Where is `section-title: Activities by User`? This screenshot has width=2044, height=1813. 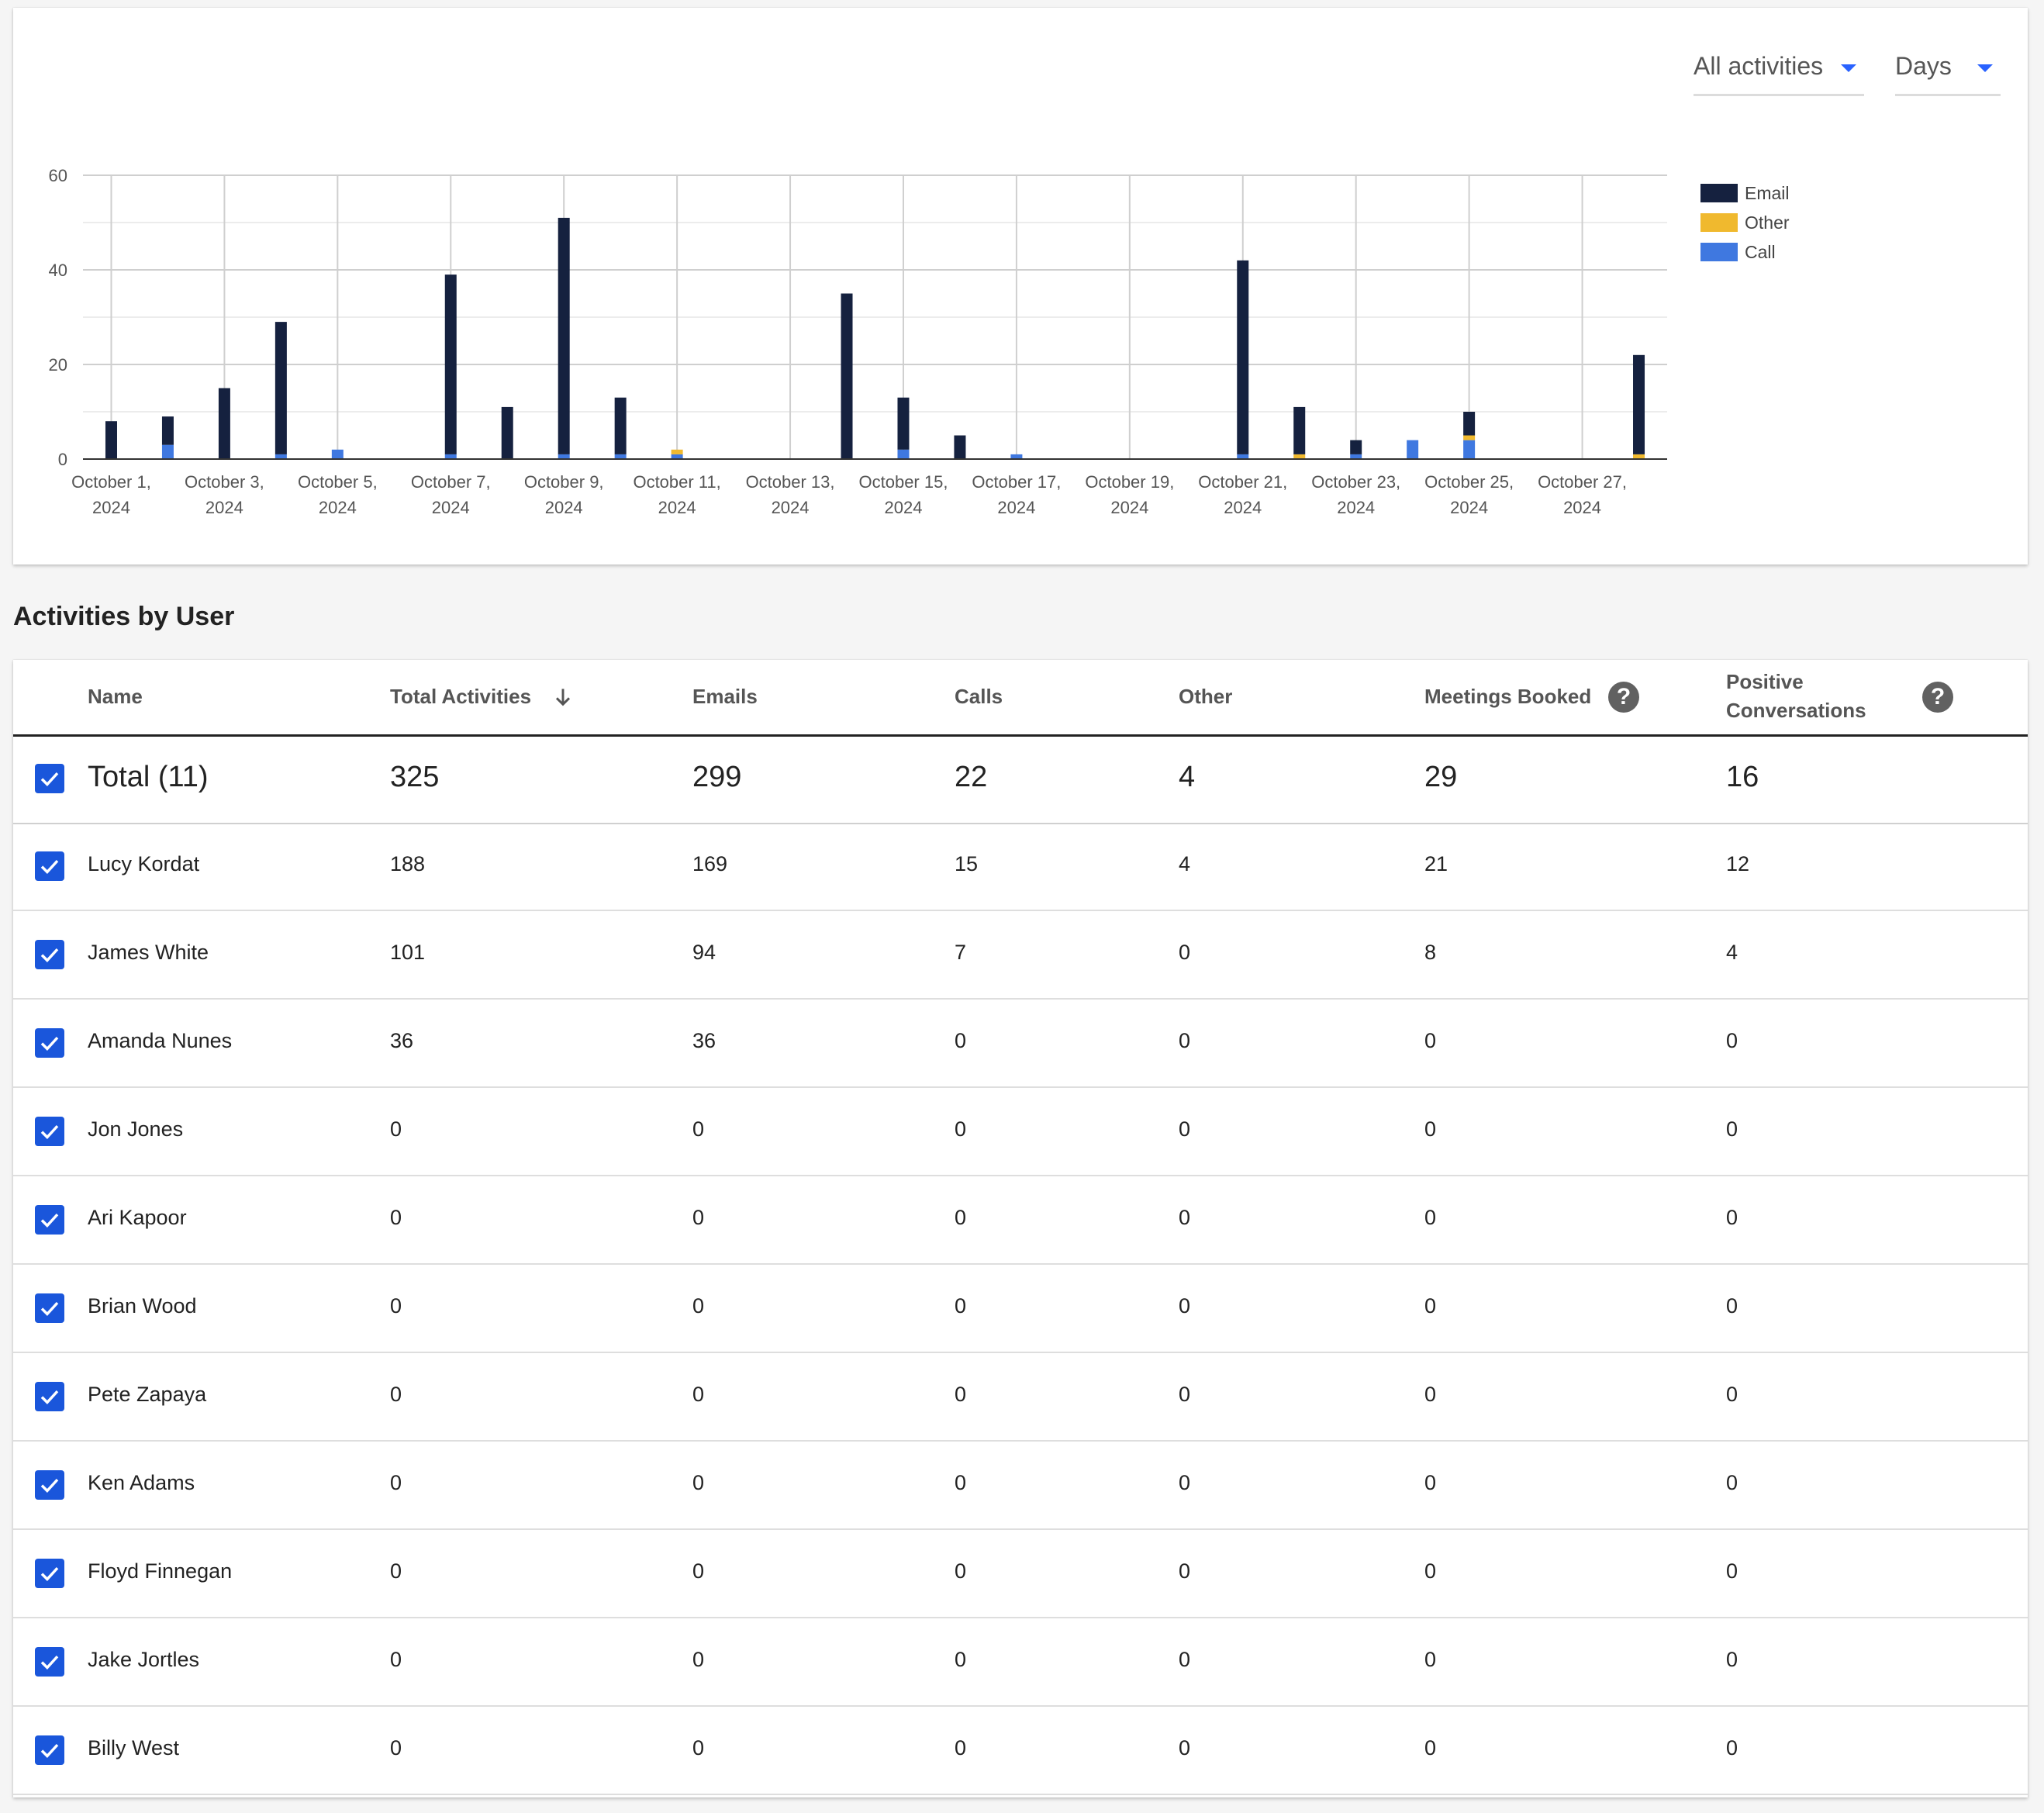 section-title: Activities by User is located at coordinates (124, 616).